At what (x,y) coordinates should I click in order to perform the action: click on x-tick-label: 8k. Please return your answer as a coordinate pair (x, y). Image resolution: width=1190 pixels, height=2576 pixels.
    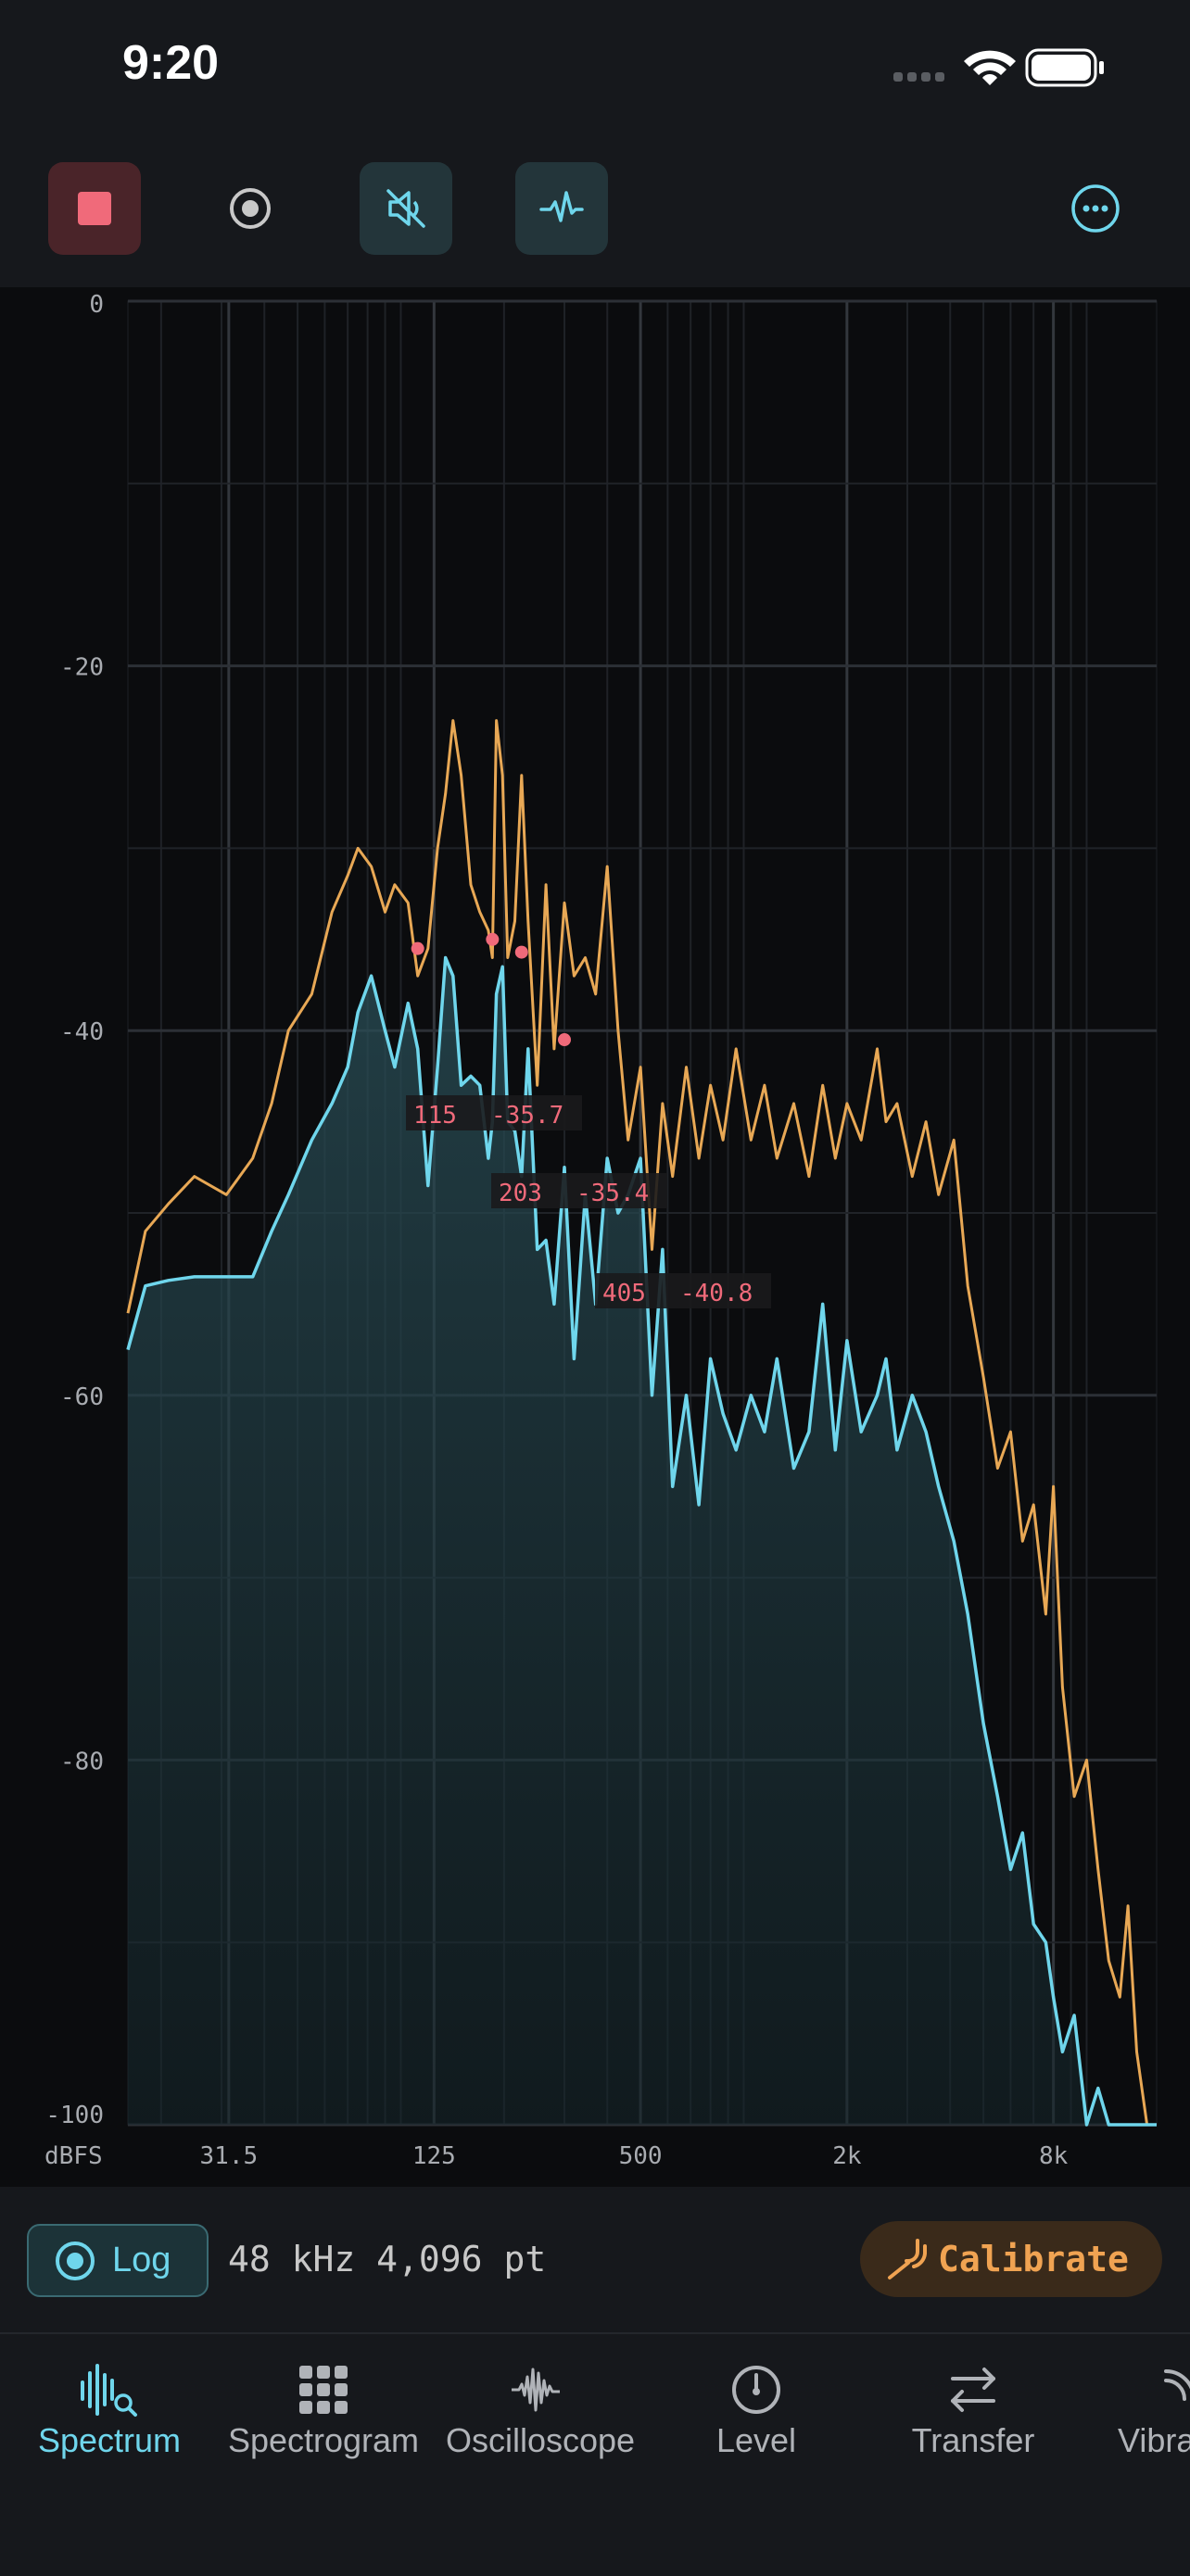
    Looking at the image, I should click on (1054, 2156).